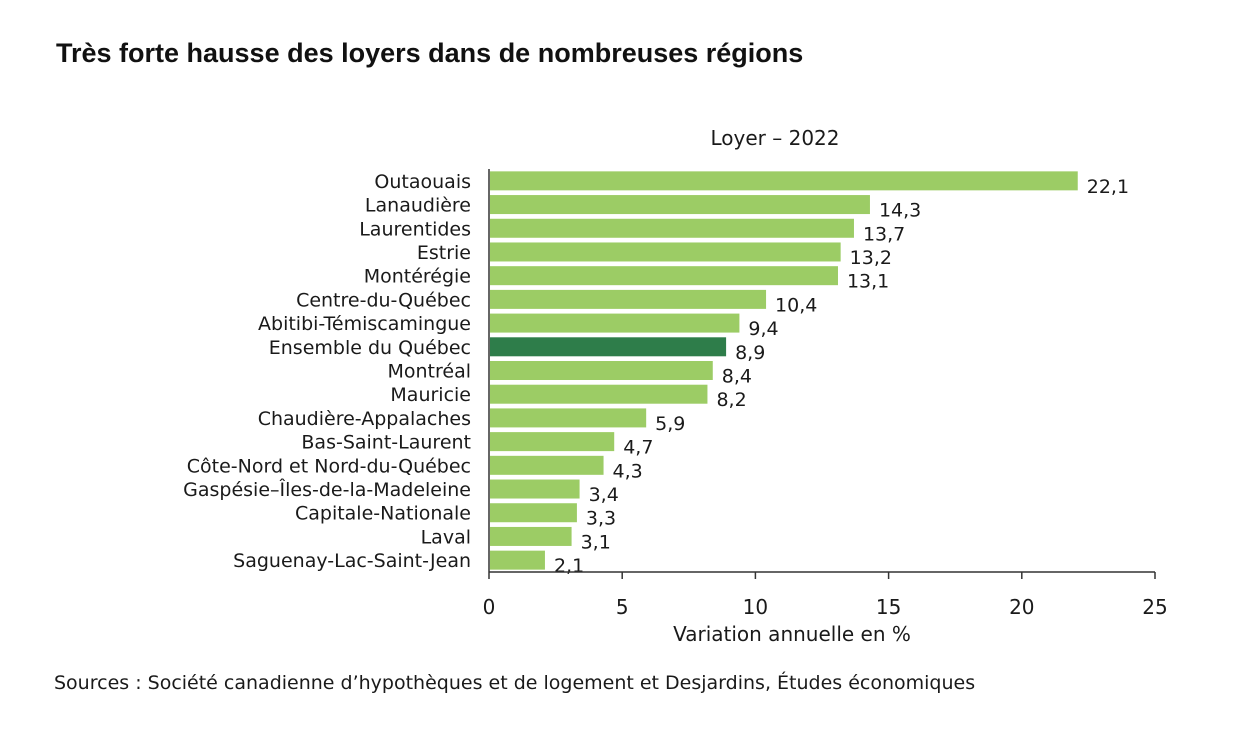 This screenshot has width=1260, height=746. What do you see at coordinates (352, 561) in the screenshot?
I see `category-label: Saguenay-Lac-Saint-Jean` at bounding box center [352, 561].